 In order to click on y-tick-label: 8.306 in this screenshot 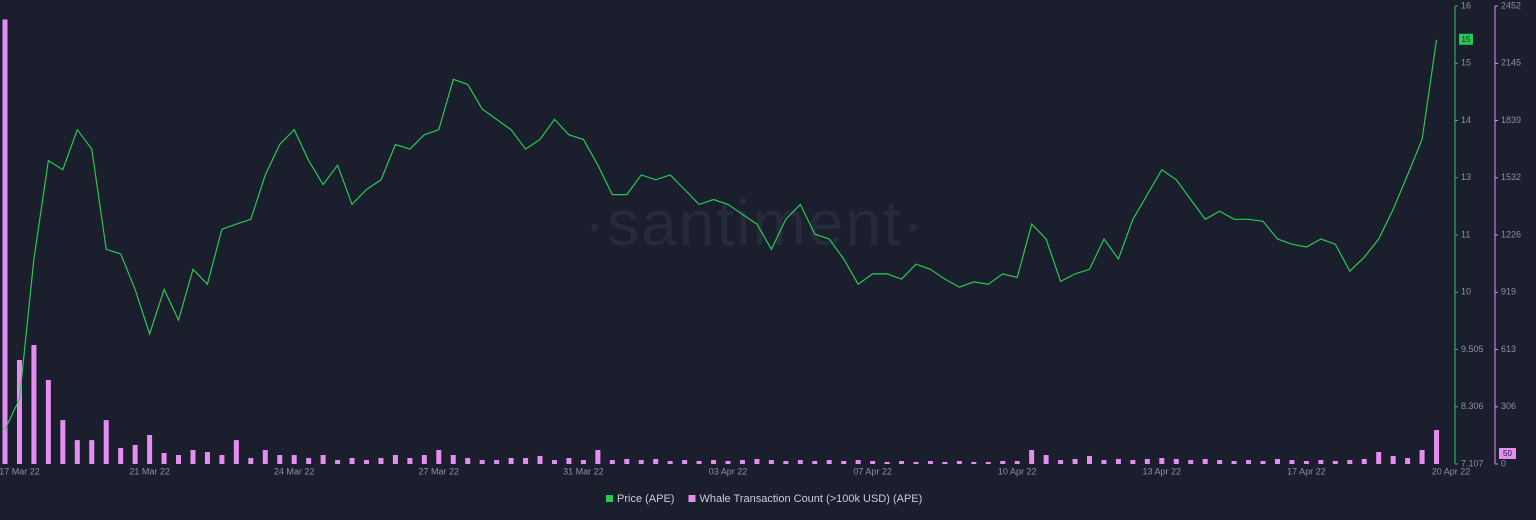, I will do `click(1472, 406)`.